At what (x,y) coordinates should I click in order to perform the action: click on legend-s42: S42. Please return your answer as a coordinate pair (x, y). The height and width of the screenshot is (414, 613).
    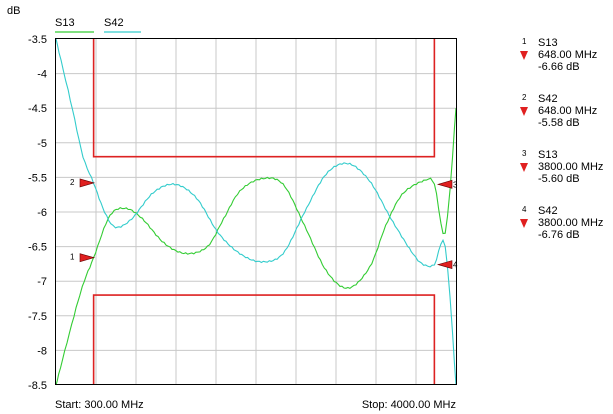
    Looking at the image, I should click on (114, 23).